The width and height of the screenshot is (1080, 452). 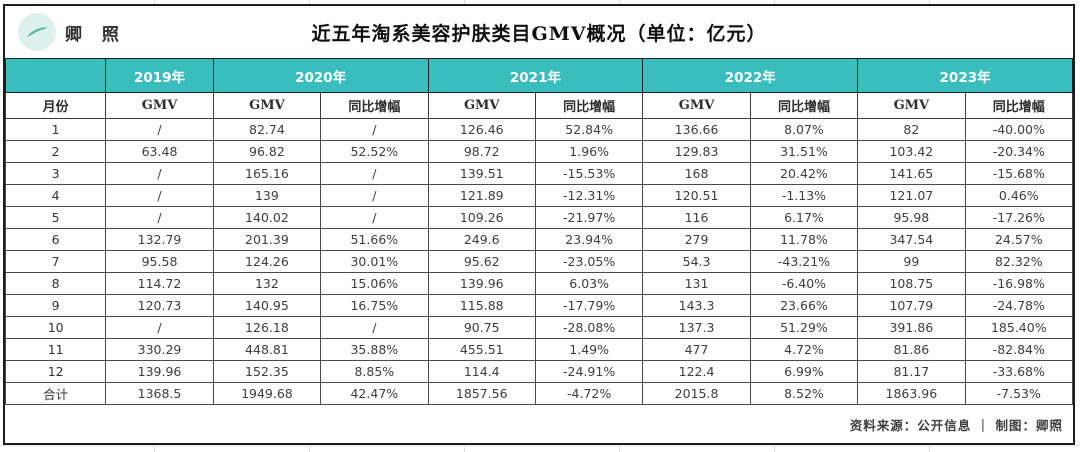 What do you see at coordinates (267, 151) in the screenshot?
I see `value-cell: 96.82` at bounding box center [267, 151].